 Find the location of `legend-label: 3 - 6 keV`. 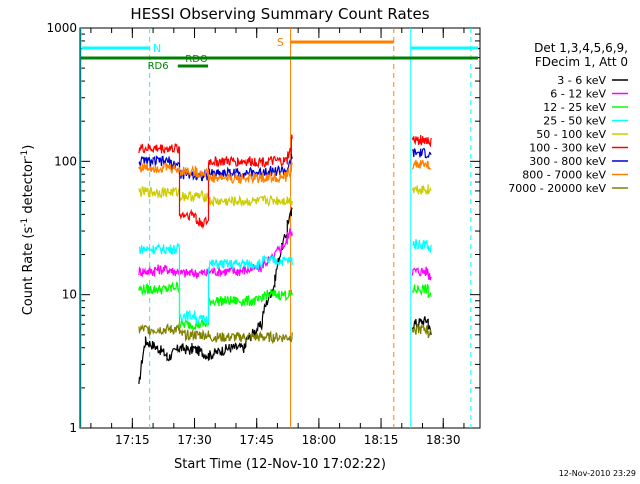

legend-label: 3 - 6 keV is located at coordinates (581, 80).